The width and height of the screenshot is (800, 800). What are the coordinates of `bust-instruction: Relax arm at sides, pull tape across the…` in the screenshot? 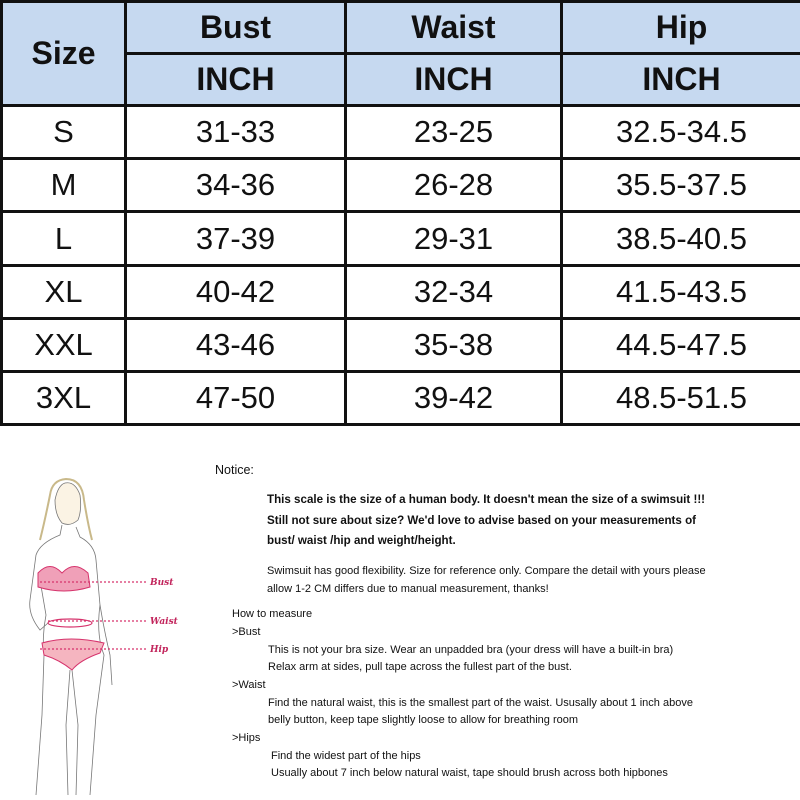 It's located at (420, 667).